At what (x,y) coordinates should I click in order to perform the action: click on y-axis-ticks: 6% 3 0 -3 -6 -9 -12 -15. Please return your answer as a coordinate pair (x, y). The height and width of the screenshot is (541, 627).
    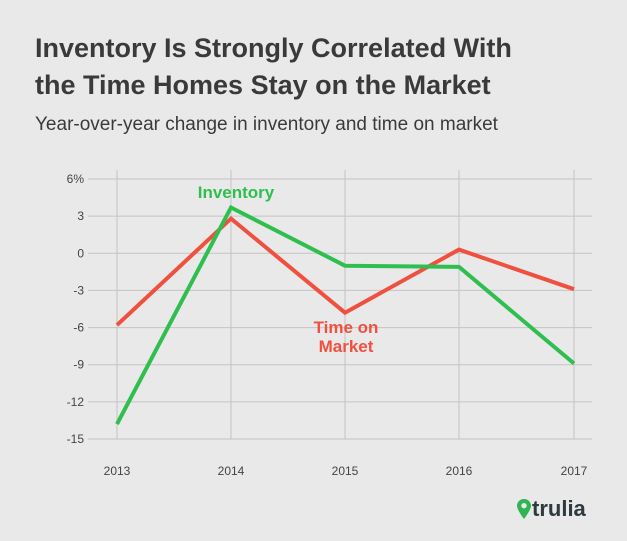
    Looking at the image, I should click on (76, 309).